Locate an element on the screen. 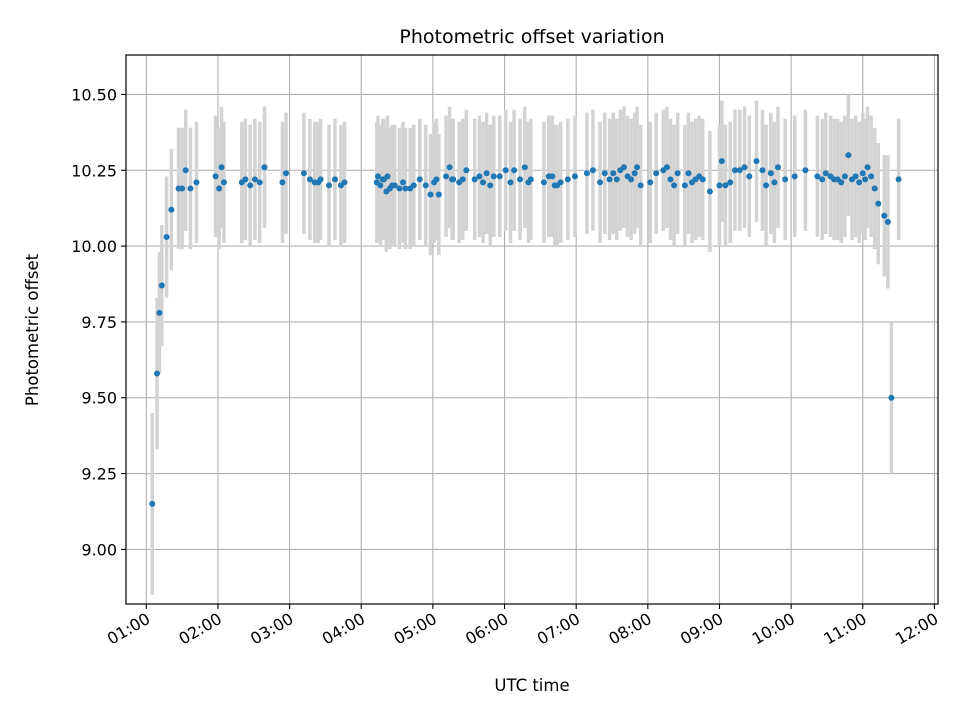 The image size is (960, 720). y-tick-label: 9.00 is located at coordinates (99, 549).